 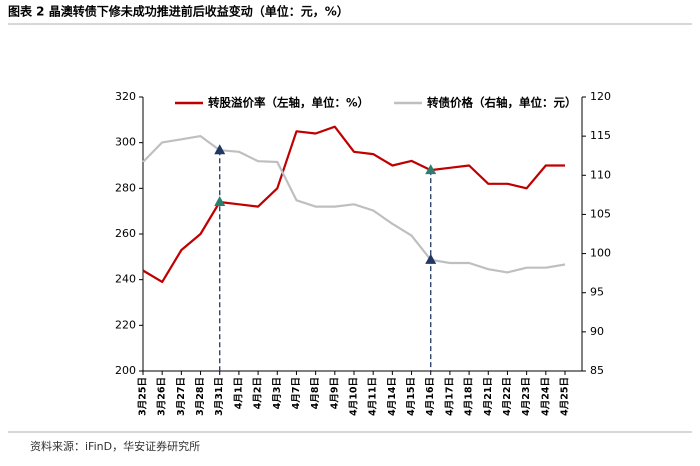 I want to click on legend-label: 转债价格（右轴，单位：元）, so click(x=502, y=103).